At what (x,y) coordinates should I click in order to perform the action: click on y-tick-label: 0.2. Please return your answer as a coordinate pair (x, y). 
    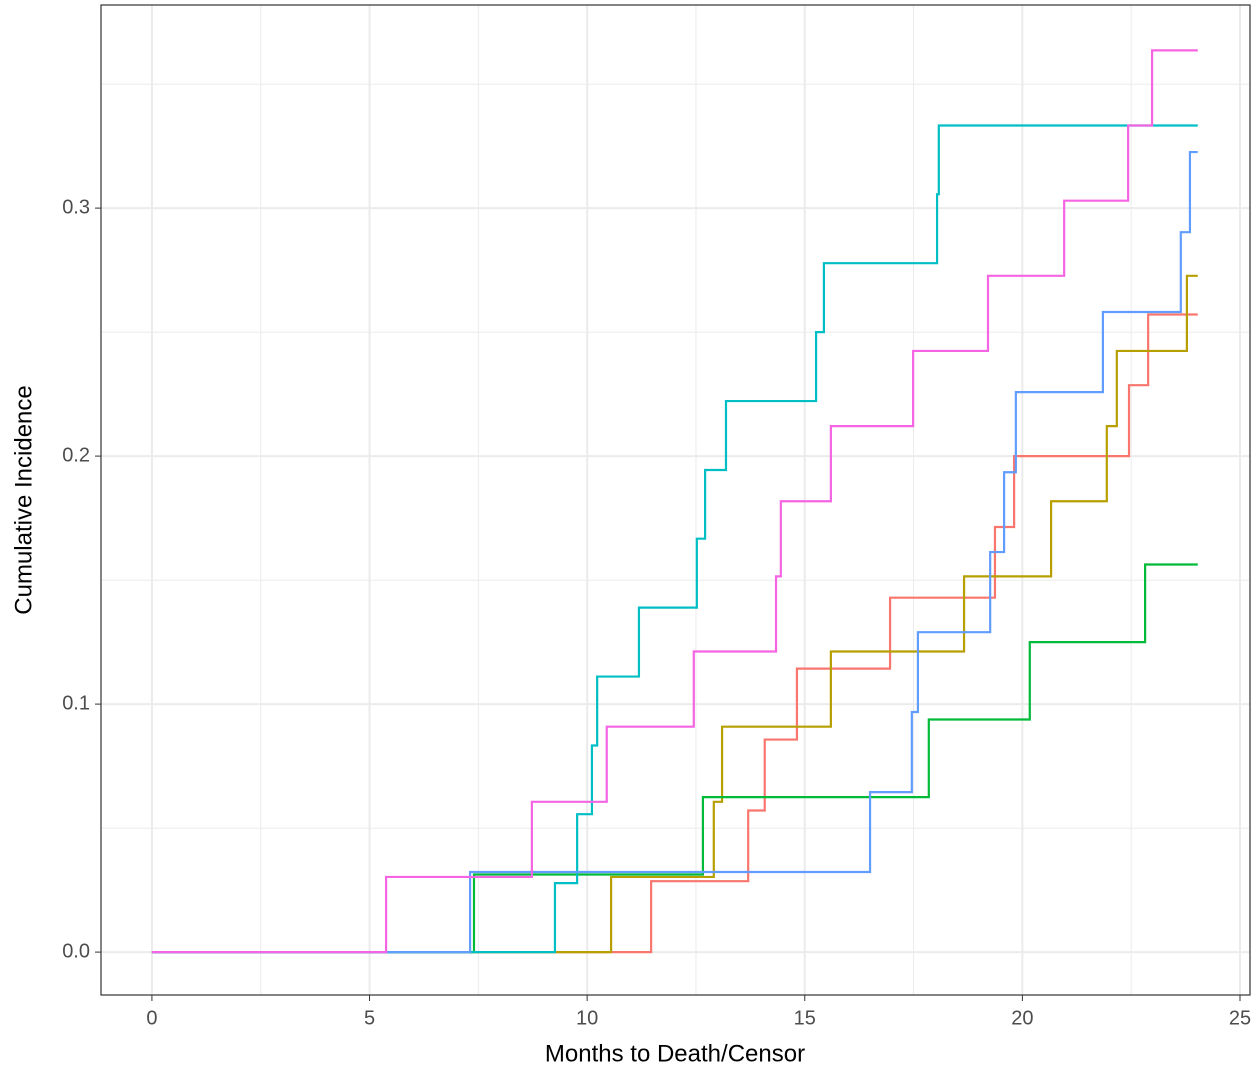
    Looking at the image, I should click on (76, 455).